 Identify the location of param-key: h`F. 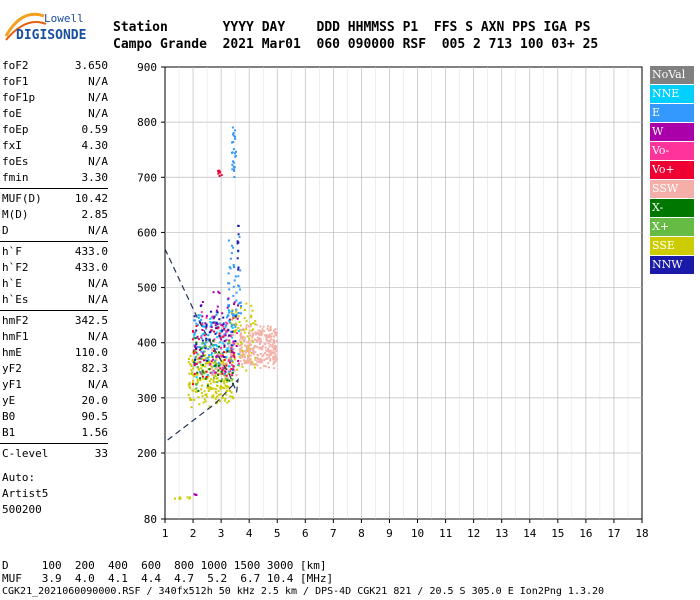
(12, 251).